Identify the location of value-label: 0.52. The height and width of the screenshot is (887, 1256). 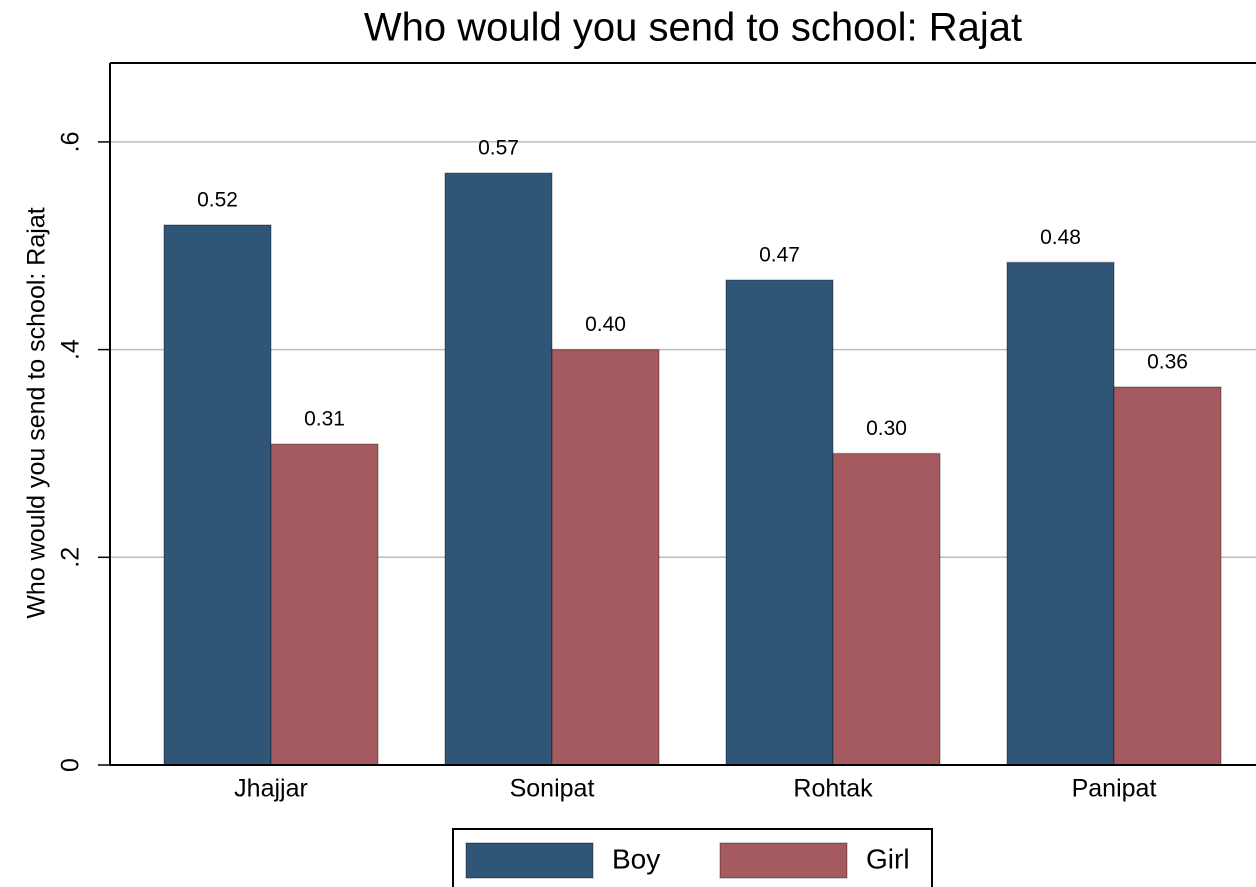
(217, 200).